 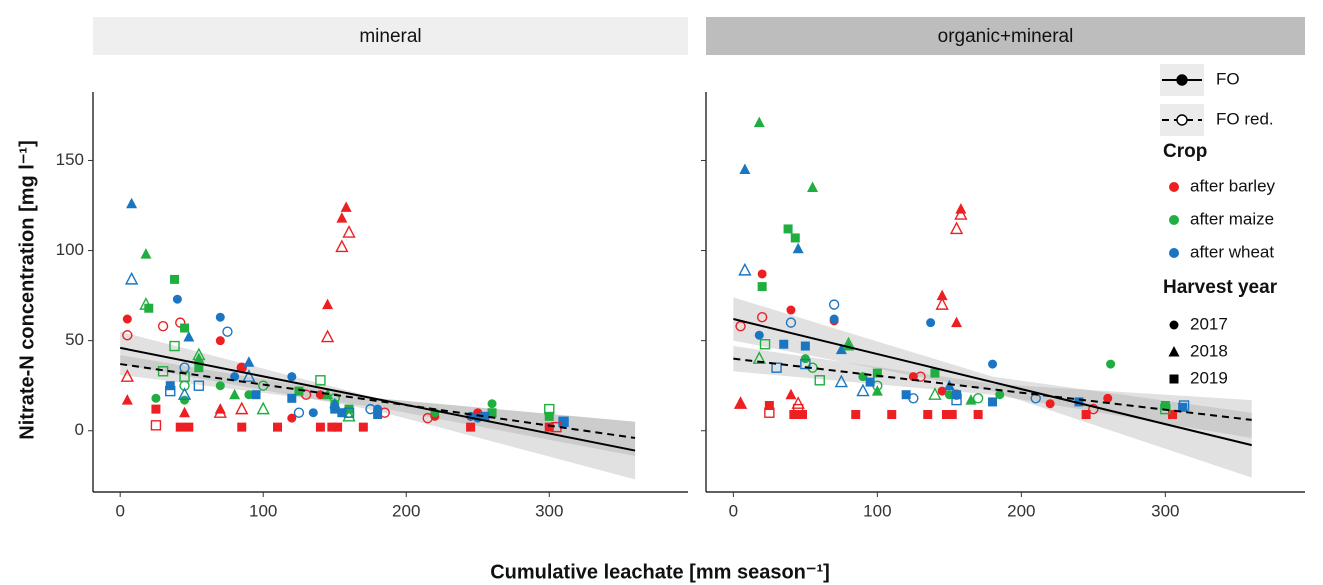 I want to click on x-axis-title: Cumulative leachate [mm season⁻¹], so click(x=660, y=572).